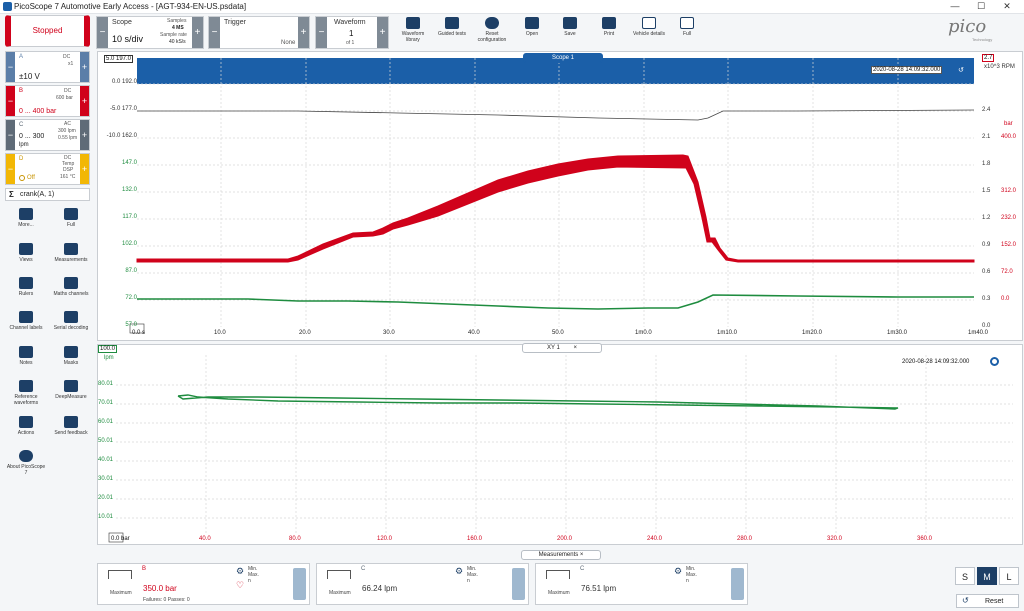 The image size is (1024, 611). I want to click on channel-c-range: 0 ... 300, so click(32, 136).